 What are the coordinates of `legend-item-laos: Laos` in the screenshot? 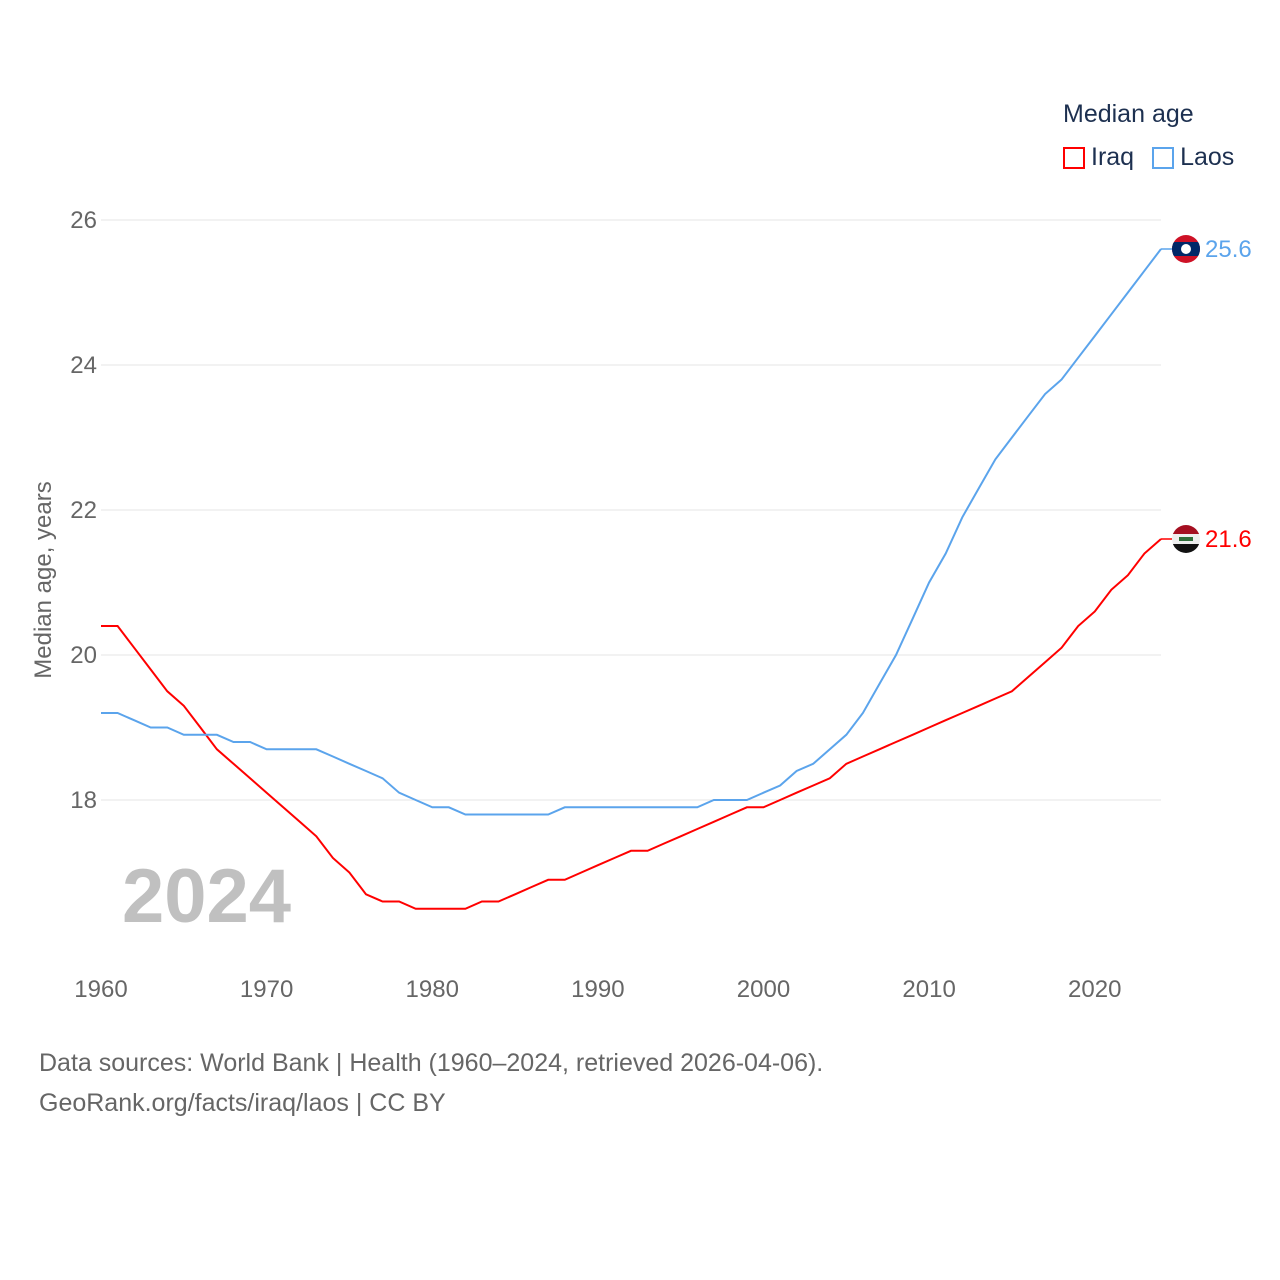 It's located at (1193, 157).